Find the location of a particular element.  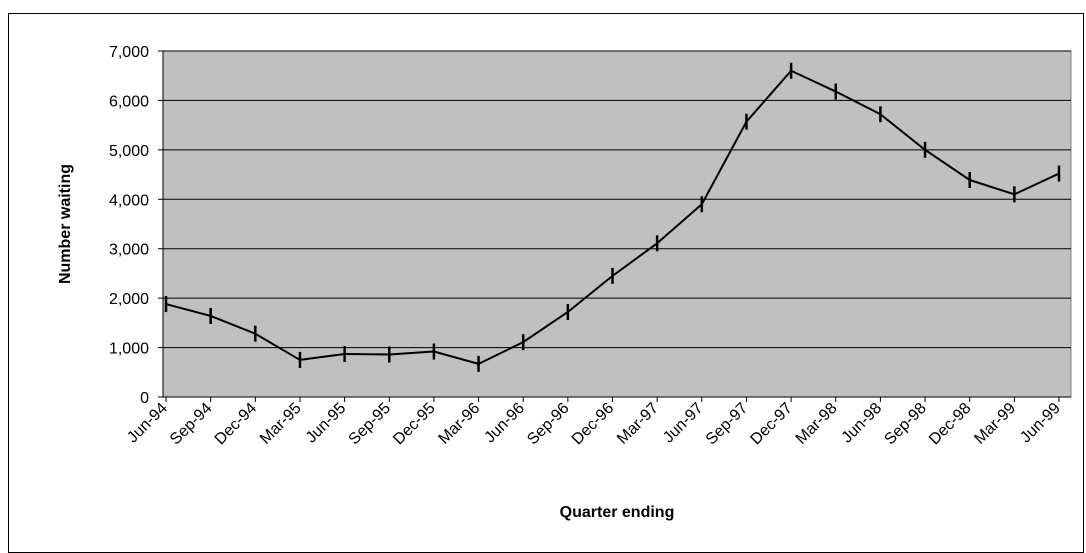

x-tick-label: Mar-98 is located at coordinates (817, 424).